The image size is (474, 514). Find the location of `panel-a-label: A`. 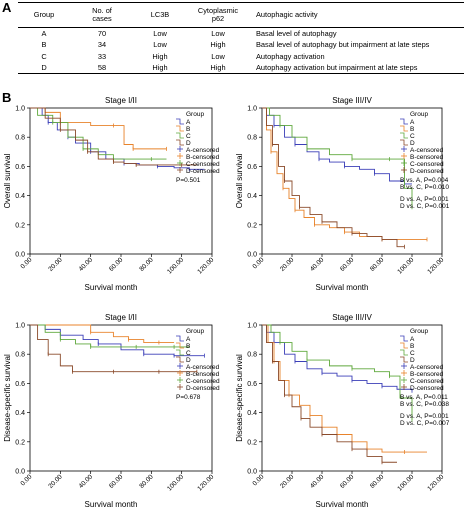

panel-a-label: A is located at coordinates (7, 7).